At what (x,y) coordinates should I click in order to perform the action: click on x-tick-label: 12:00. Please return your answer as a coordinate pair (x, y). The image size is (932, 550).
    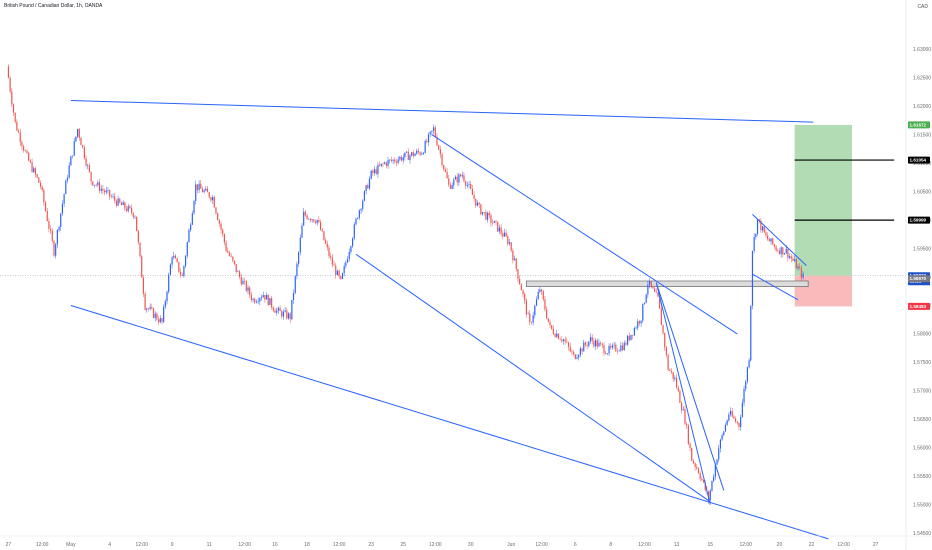
    Looking at the image, I should click on (745, 545).